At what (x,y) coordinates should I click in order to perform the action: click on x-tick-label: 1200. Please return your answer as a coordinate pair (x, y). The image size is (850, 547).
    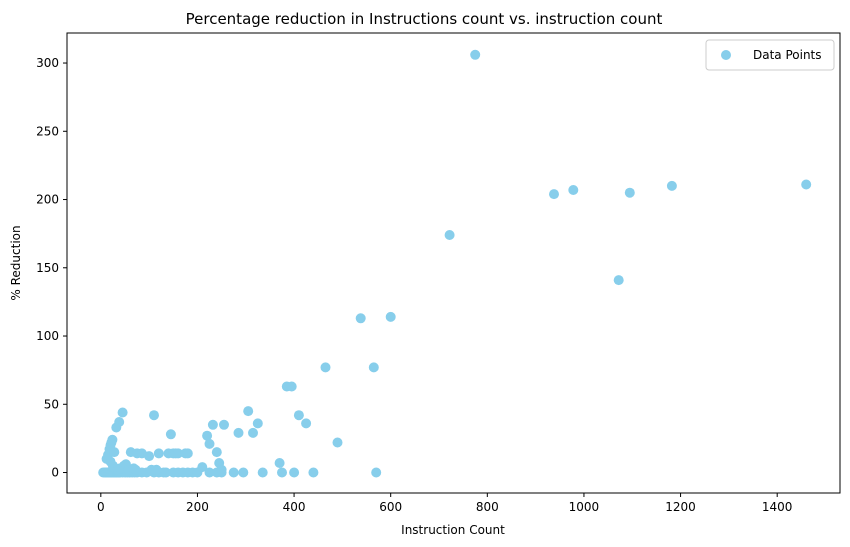
    Looking at the image, I should click on (680, 507).